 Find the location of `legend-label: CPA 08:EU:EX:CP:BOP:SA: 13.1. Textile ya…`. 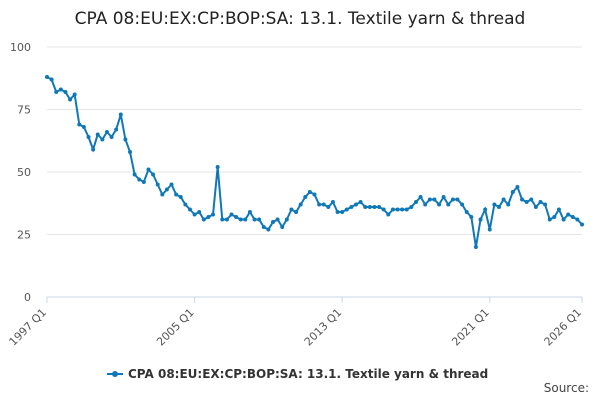

legend-label: CPA 08:EU:EX:CP:BOP:SA: 13.1. Textile ya… is located at coordinates (308, 374).